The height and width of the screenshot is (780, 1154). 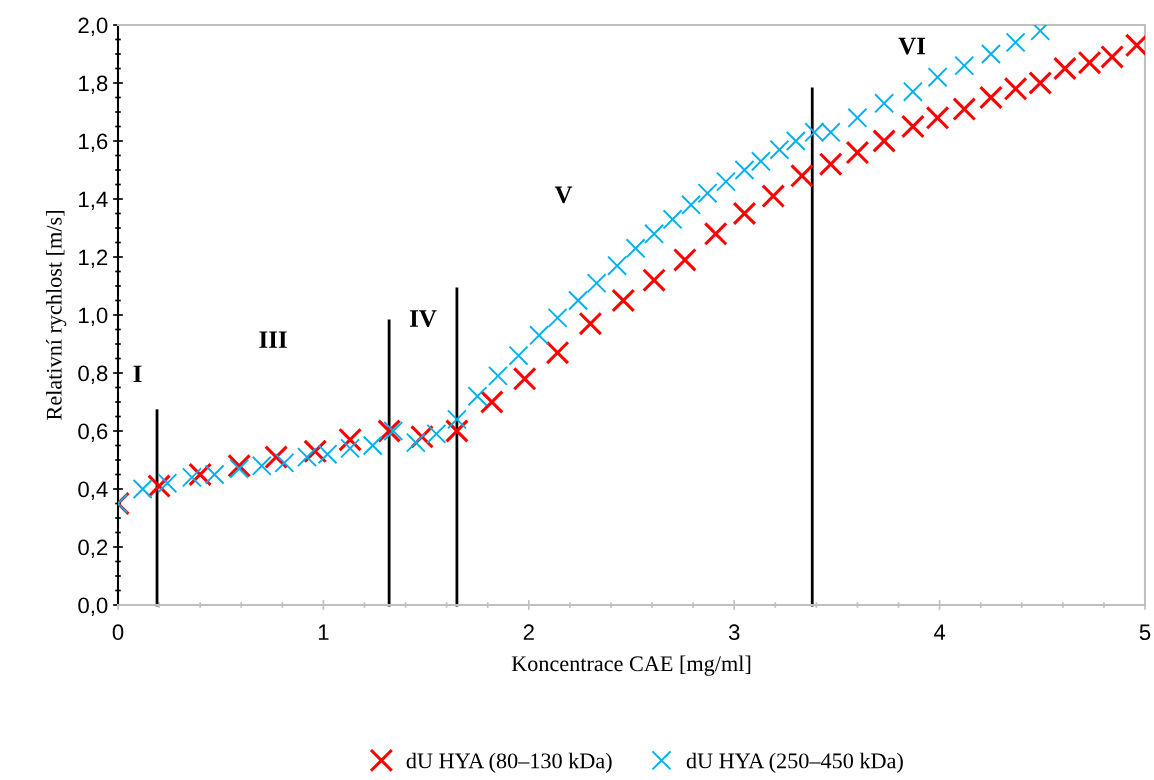 I want to click on annotation: I, so click(x=137, y=374).